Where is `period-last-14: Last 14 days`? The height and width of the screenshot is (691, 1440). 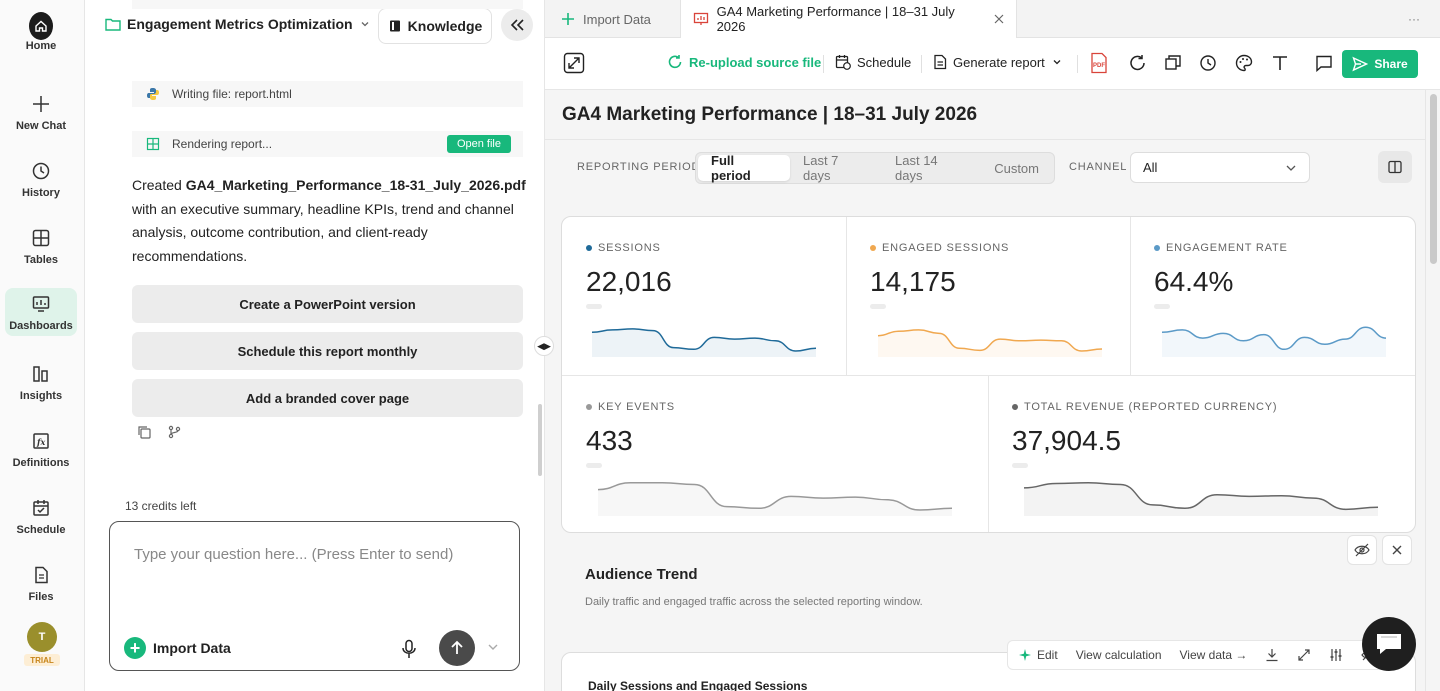 period-last-14: Last 14 days is located at coordinates (916, 168).